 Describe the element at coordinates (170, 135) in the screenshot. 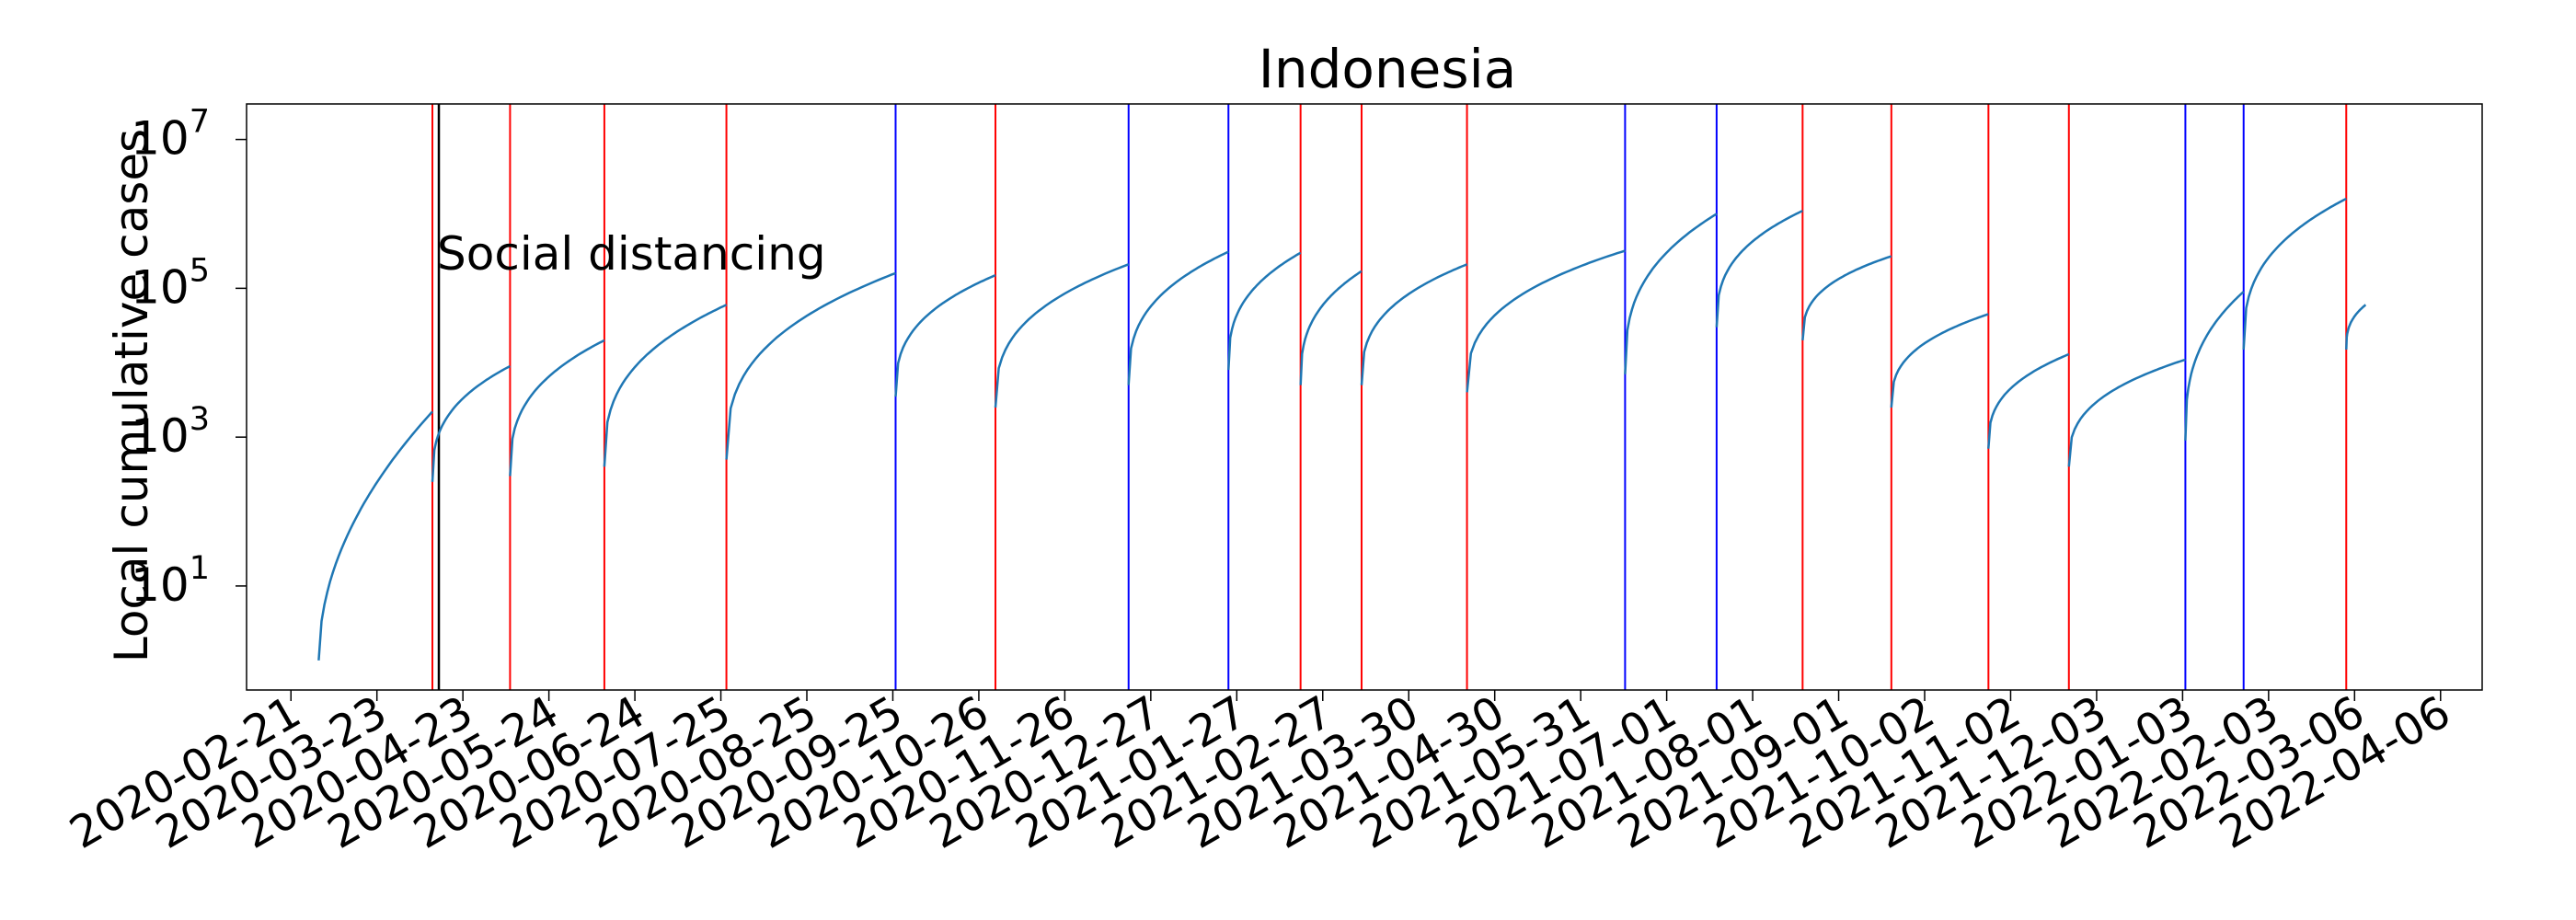

I see `y-tick-label-3: 10⁷` at that location.